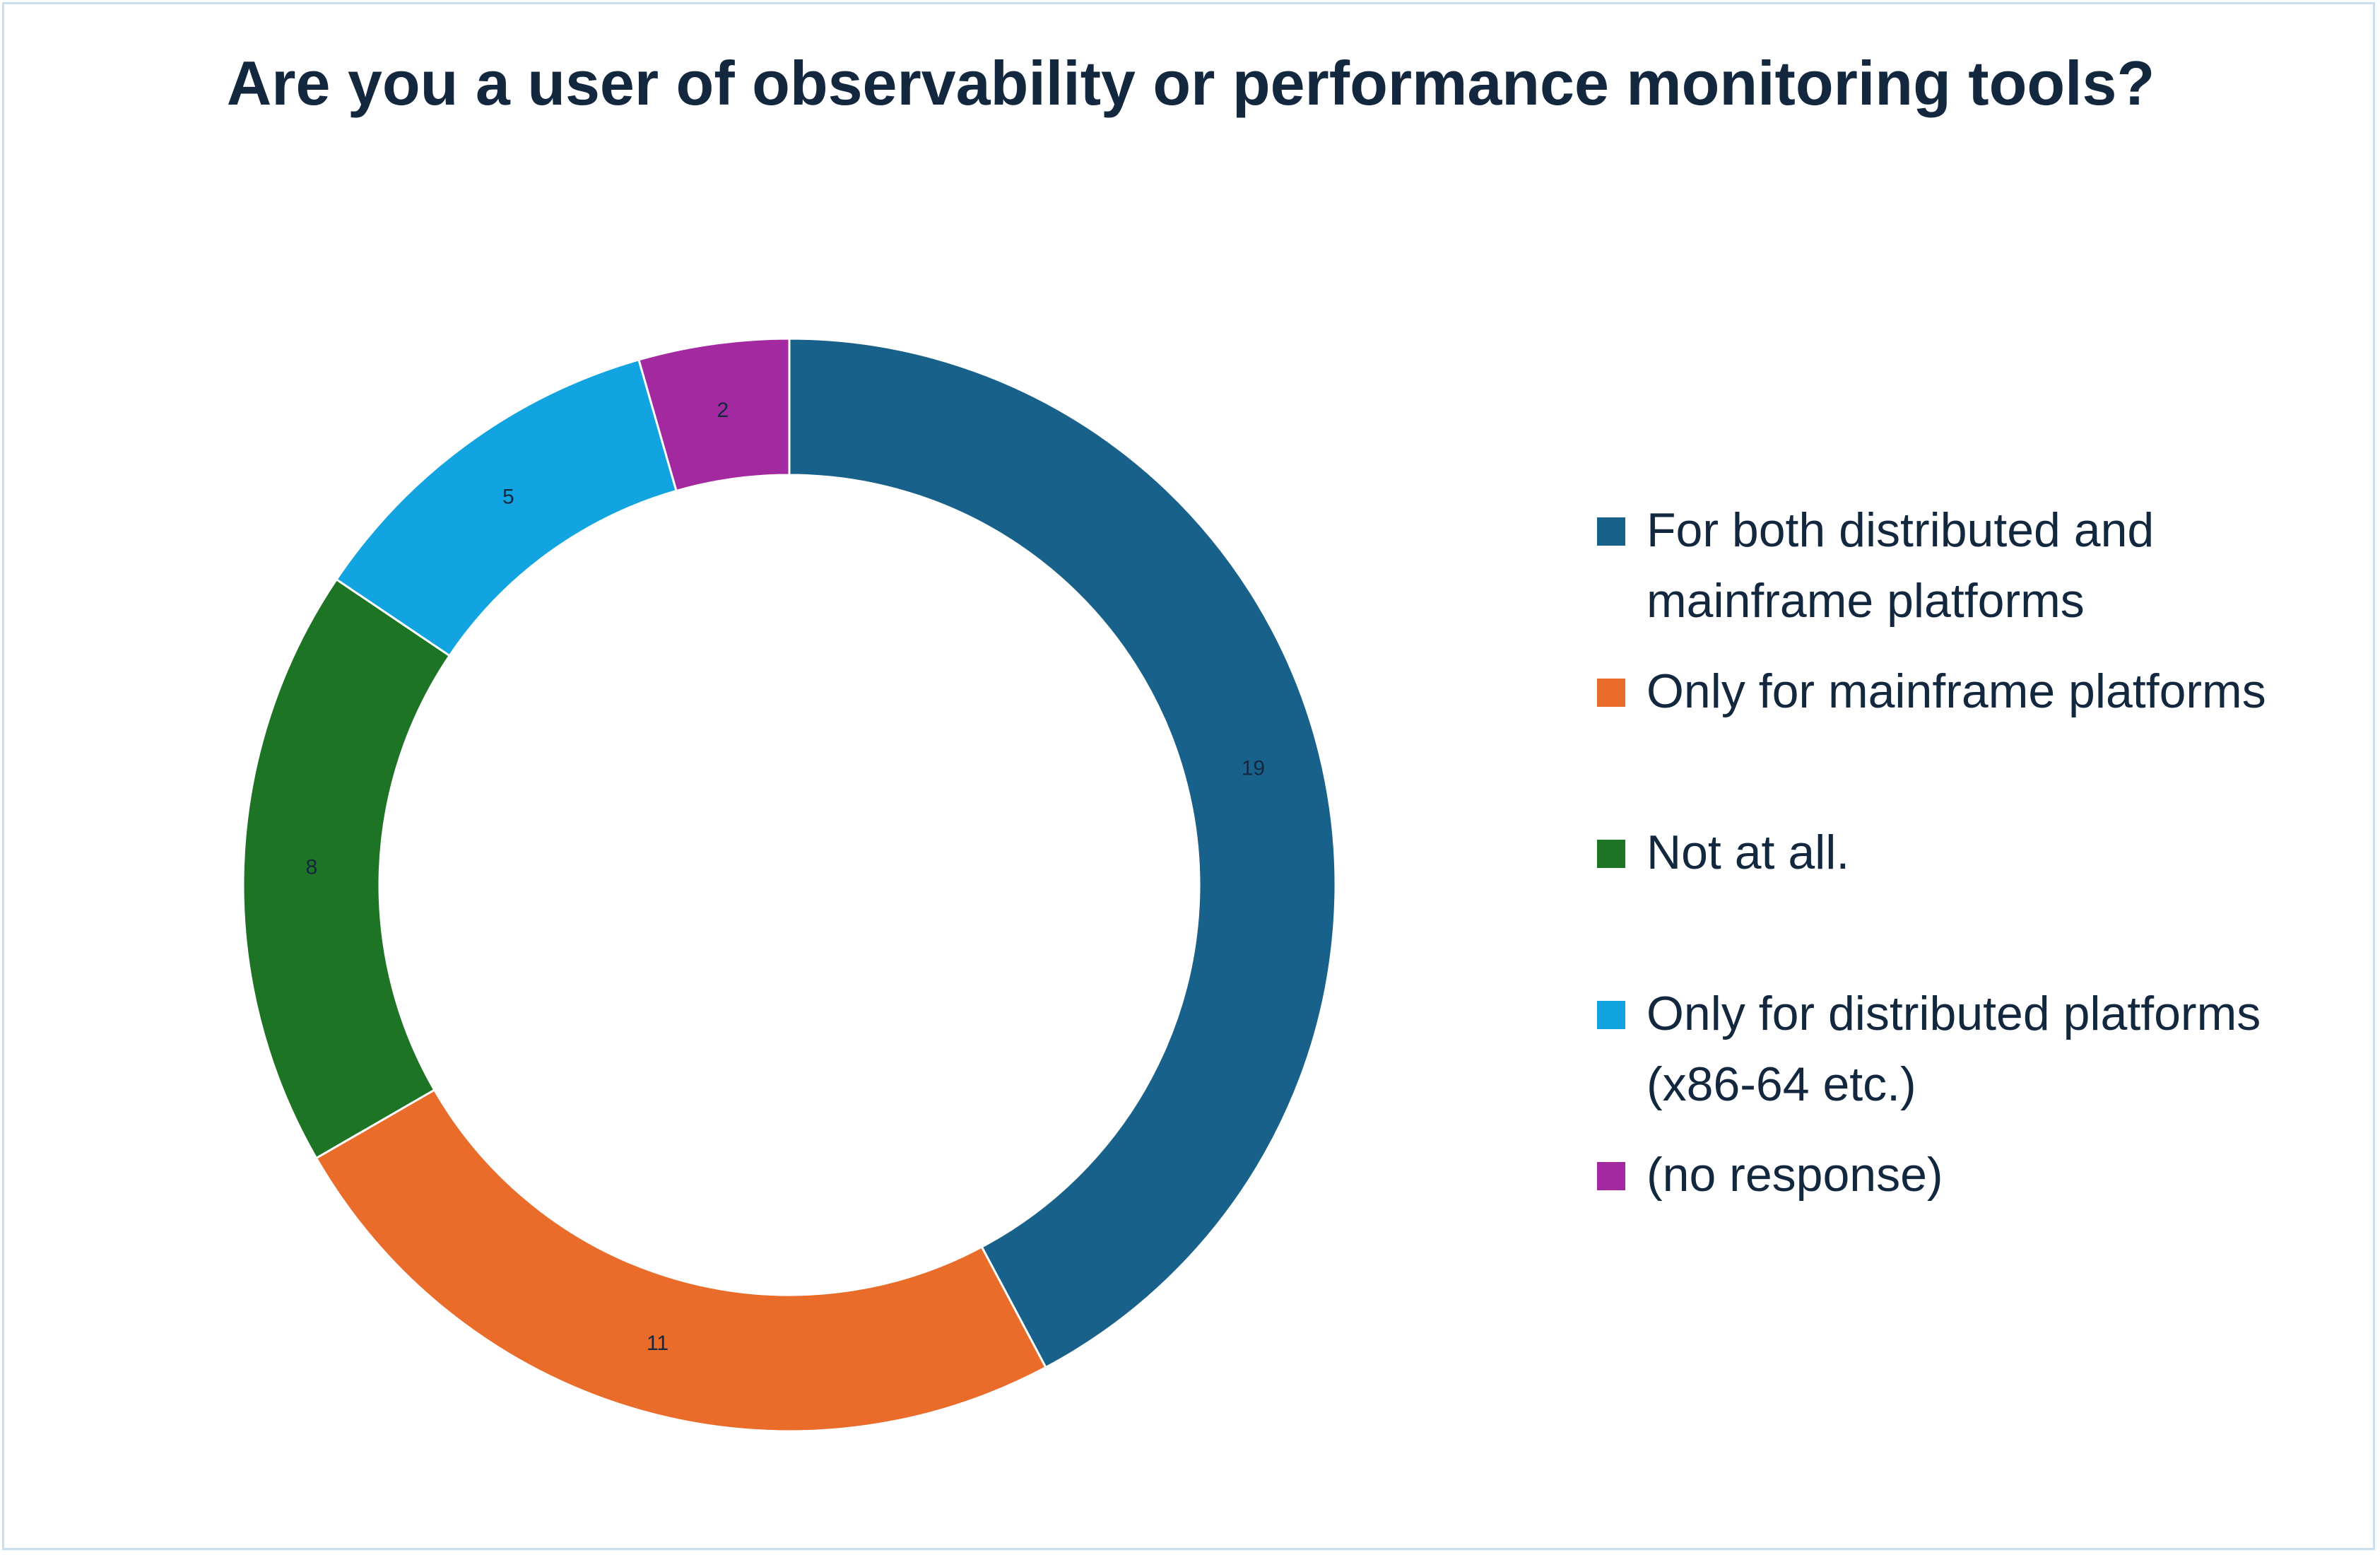 The width and height of the screenshot is (2380, 1555). What do you see at coordinates (508, 497) in the screenshot?
I see `data-label: 5` at bounding box center [508, 497].